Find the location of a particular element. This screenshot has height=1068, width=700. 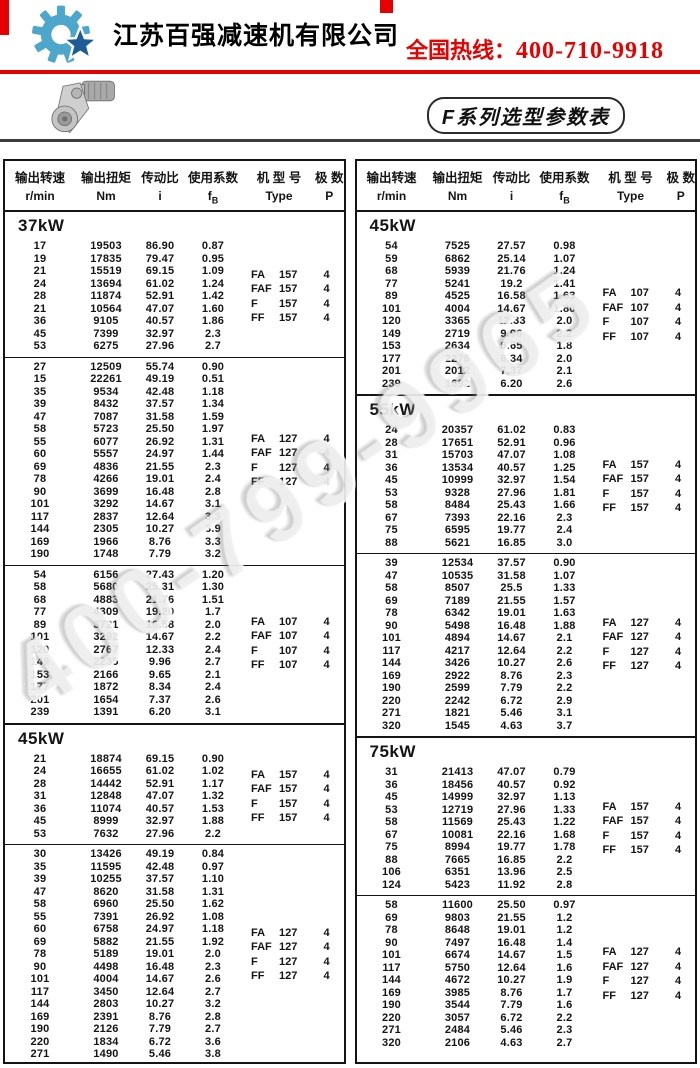

cell-value: 18456 is located at coordinates (457, 784).